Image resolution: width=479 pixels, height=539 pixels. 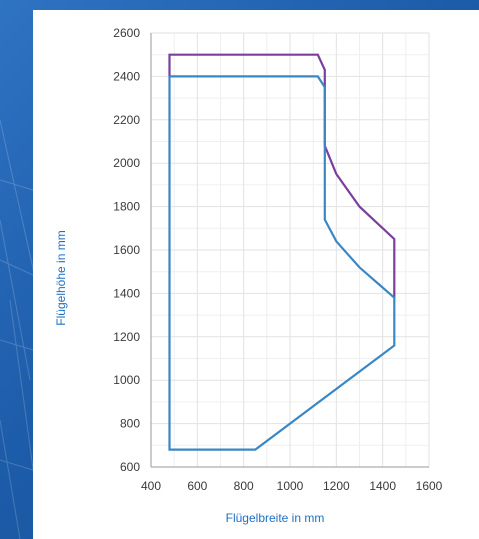 What do you see at coordinates (126, 337) in the screenshot?
I see `y-tick-label: 1200` at bounding box center [126, 337].